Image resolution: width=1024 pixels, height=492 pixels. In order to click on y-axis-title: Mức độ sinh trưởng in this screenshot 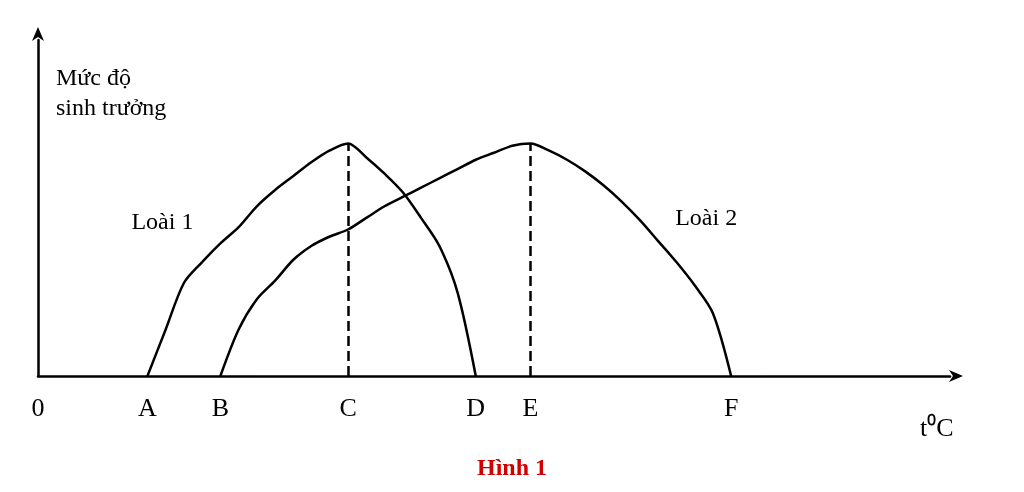, I will do `click(111, 92)`.